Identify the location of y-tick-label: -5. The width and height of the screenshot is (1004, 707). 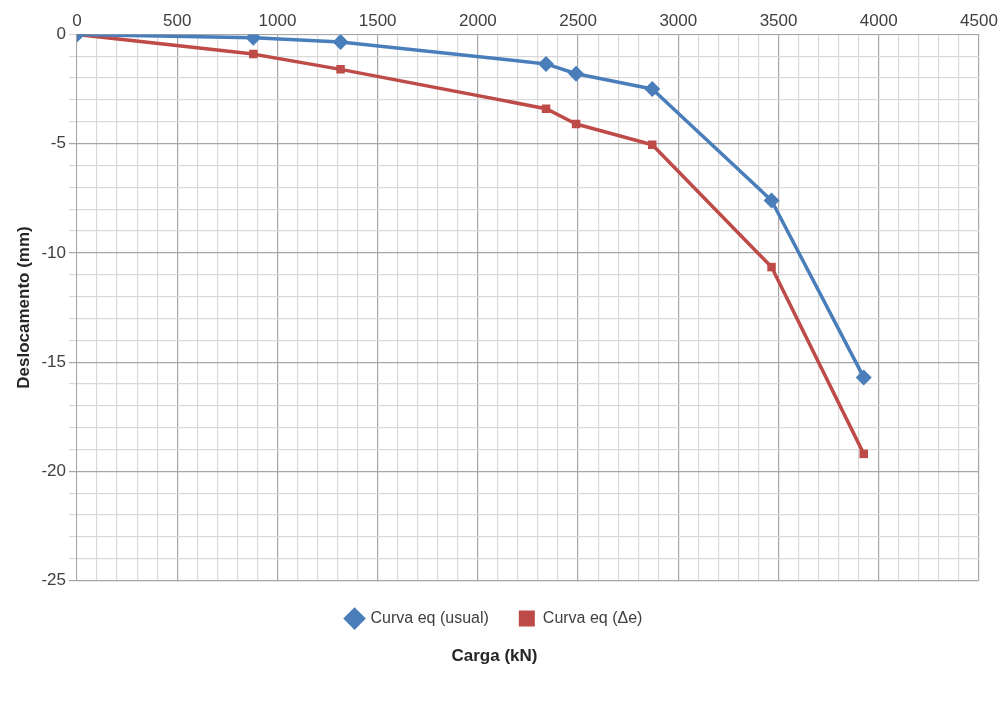
(58, 143).